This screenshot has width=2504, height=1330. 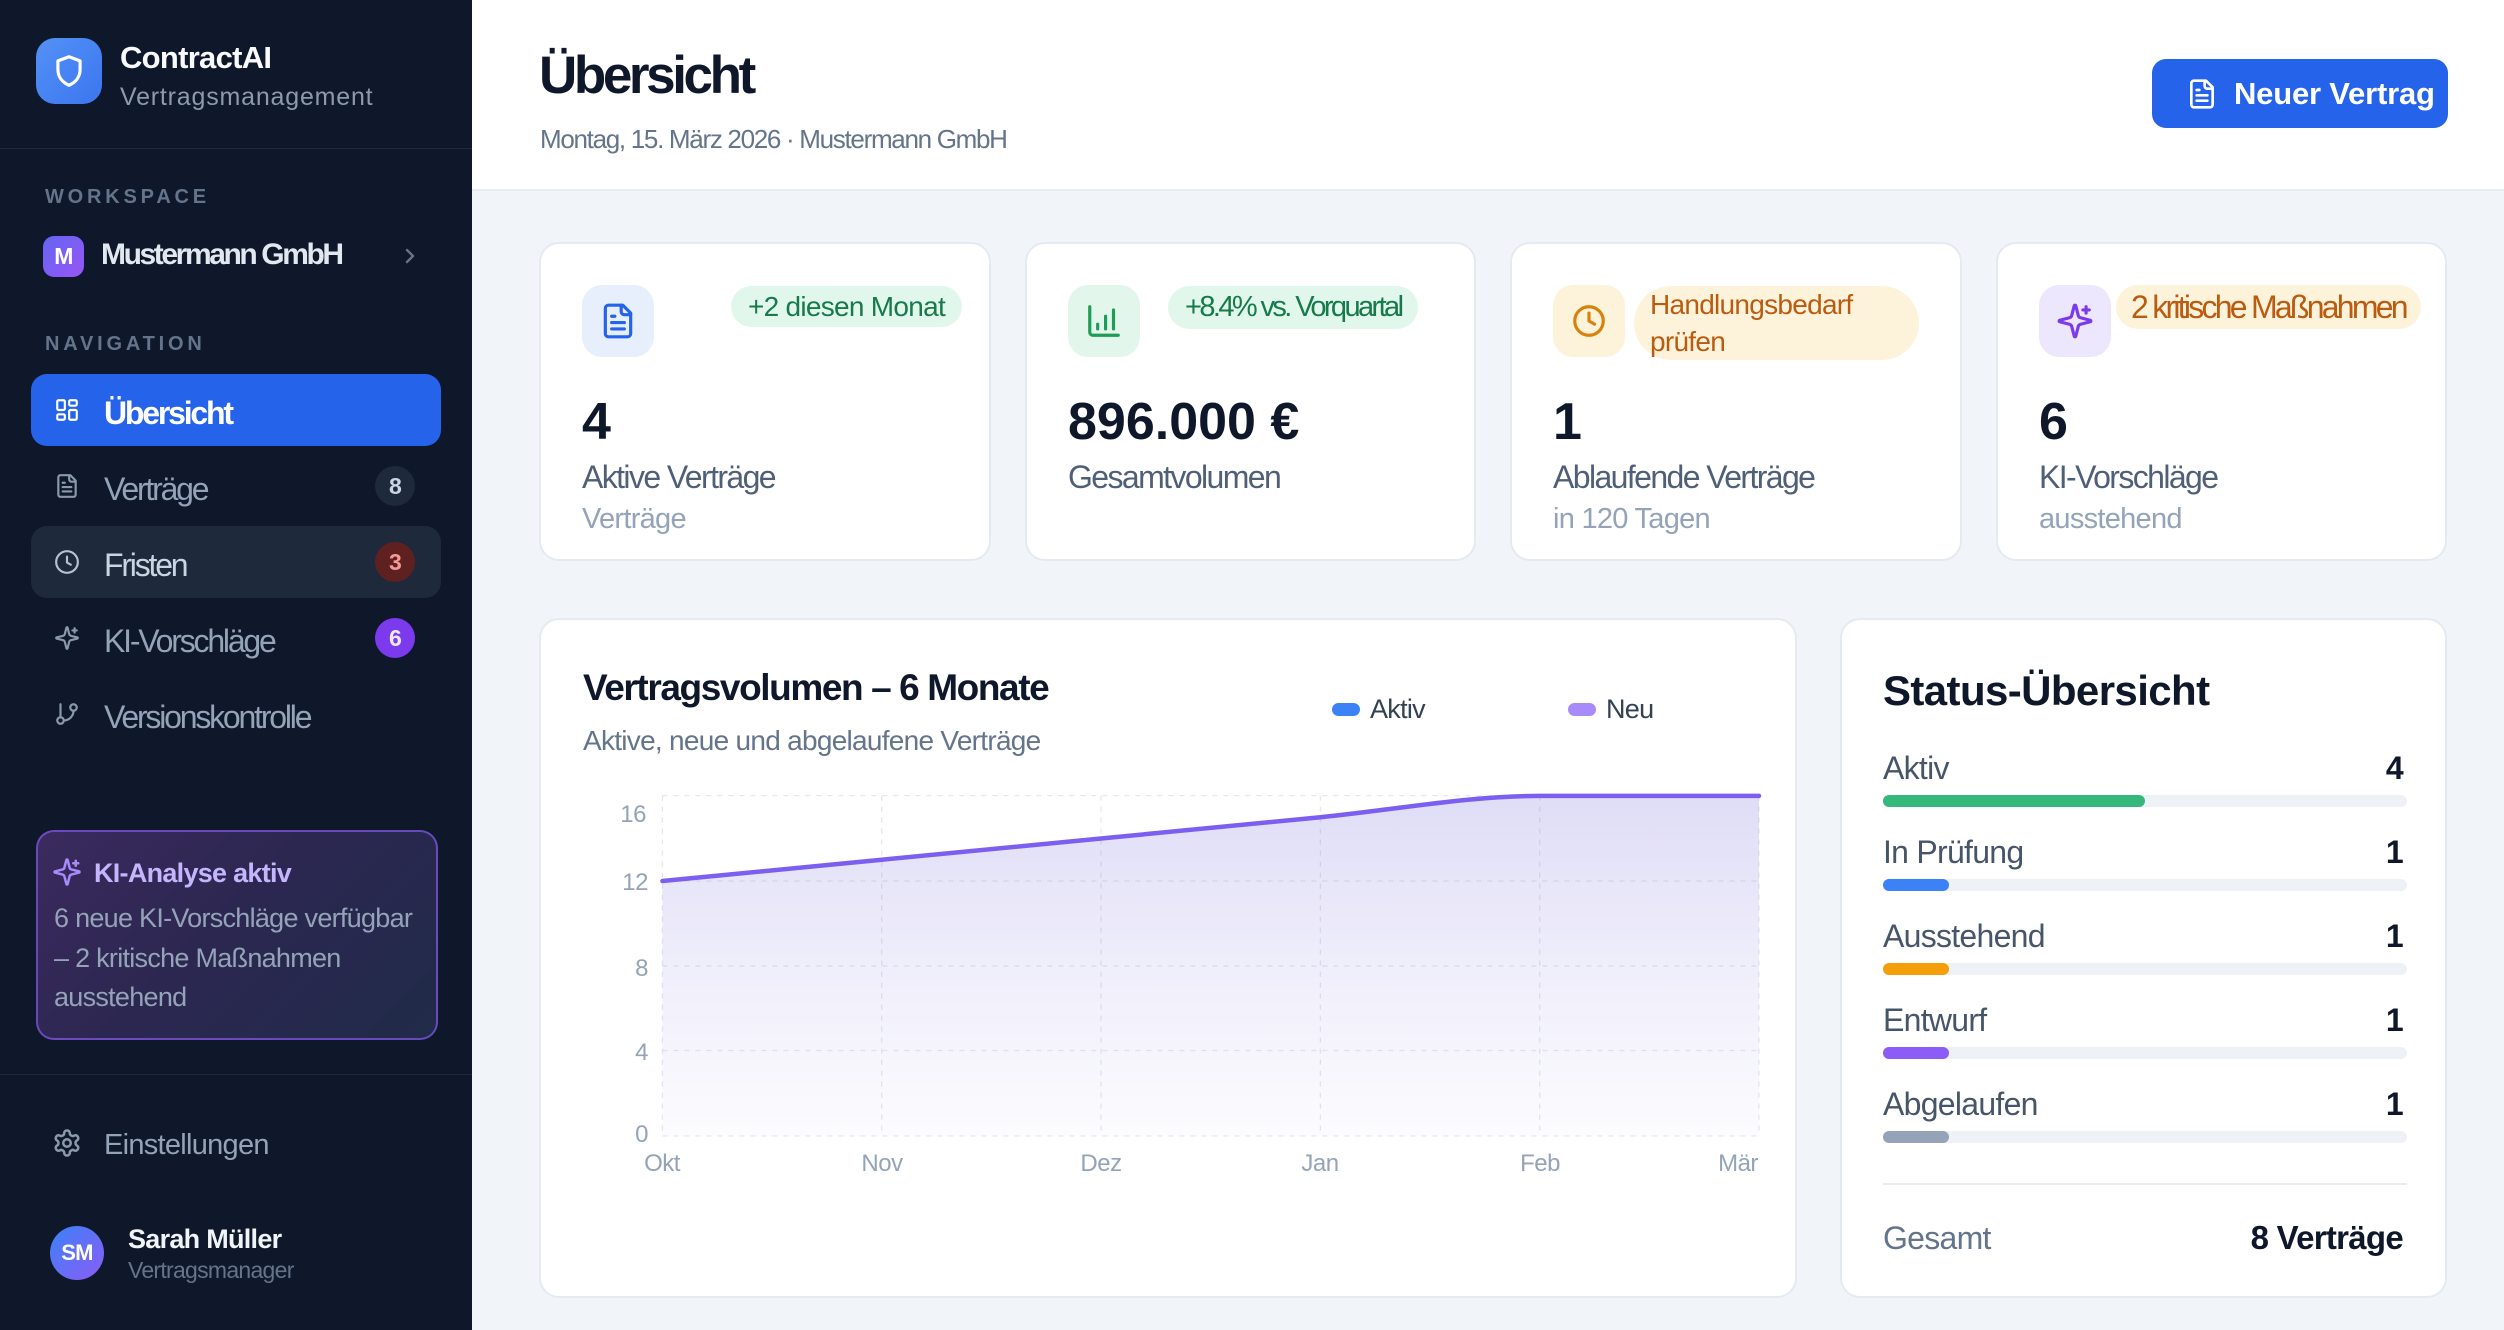 I want to click on svg-text: Okt, so click(x=662, y=1163).